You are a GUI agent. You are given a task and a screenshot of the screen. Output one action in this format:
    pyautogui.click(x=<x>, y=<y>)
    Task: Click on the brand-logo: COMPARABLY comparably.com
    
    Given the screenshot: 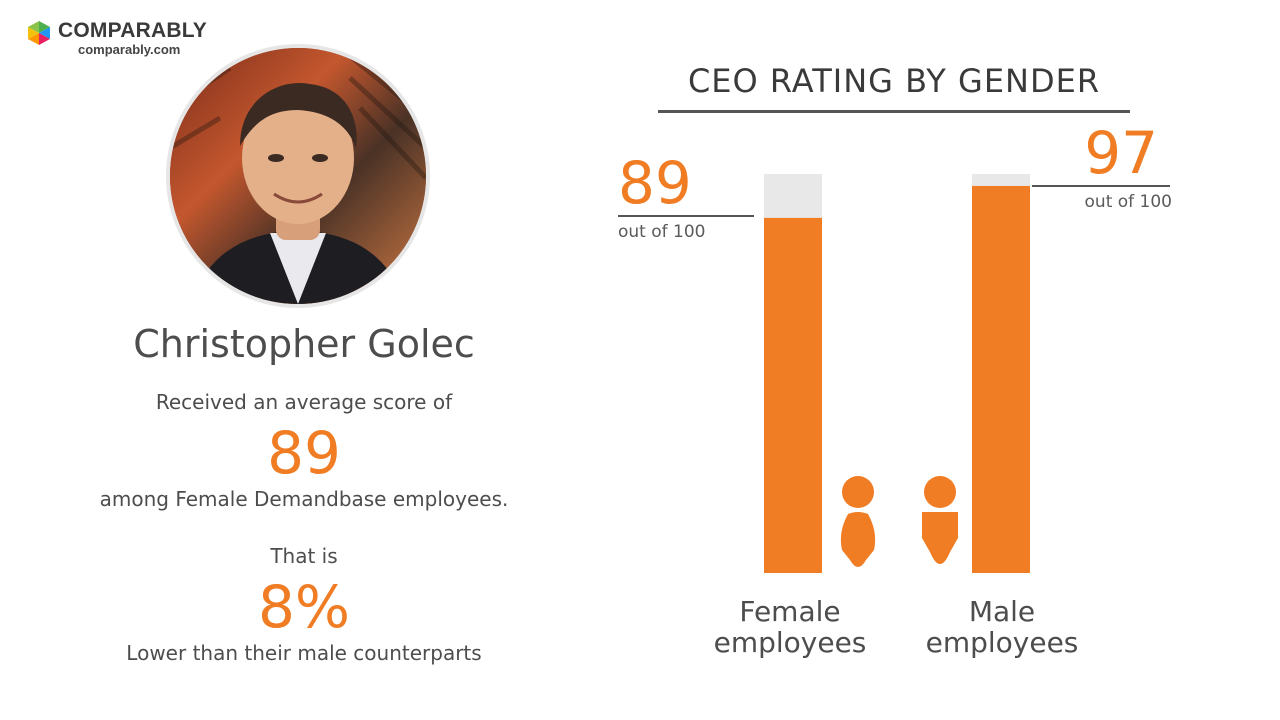 What is the action you would take?
    pyautogui.click(x=126, y=38)
    